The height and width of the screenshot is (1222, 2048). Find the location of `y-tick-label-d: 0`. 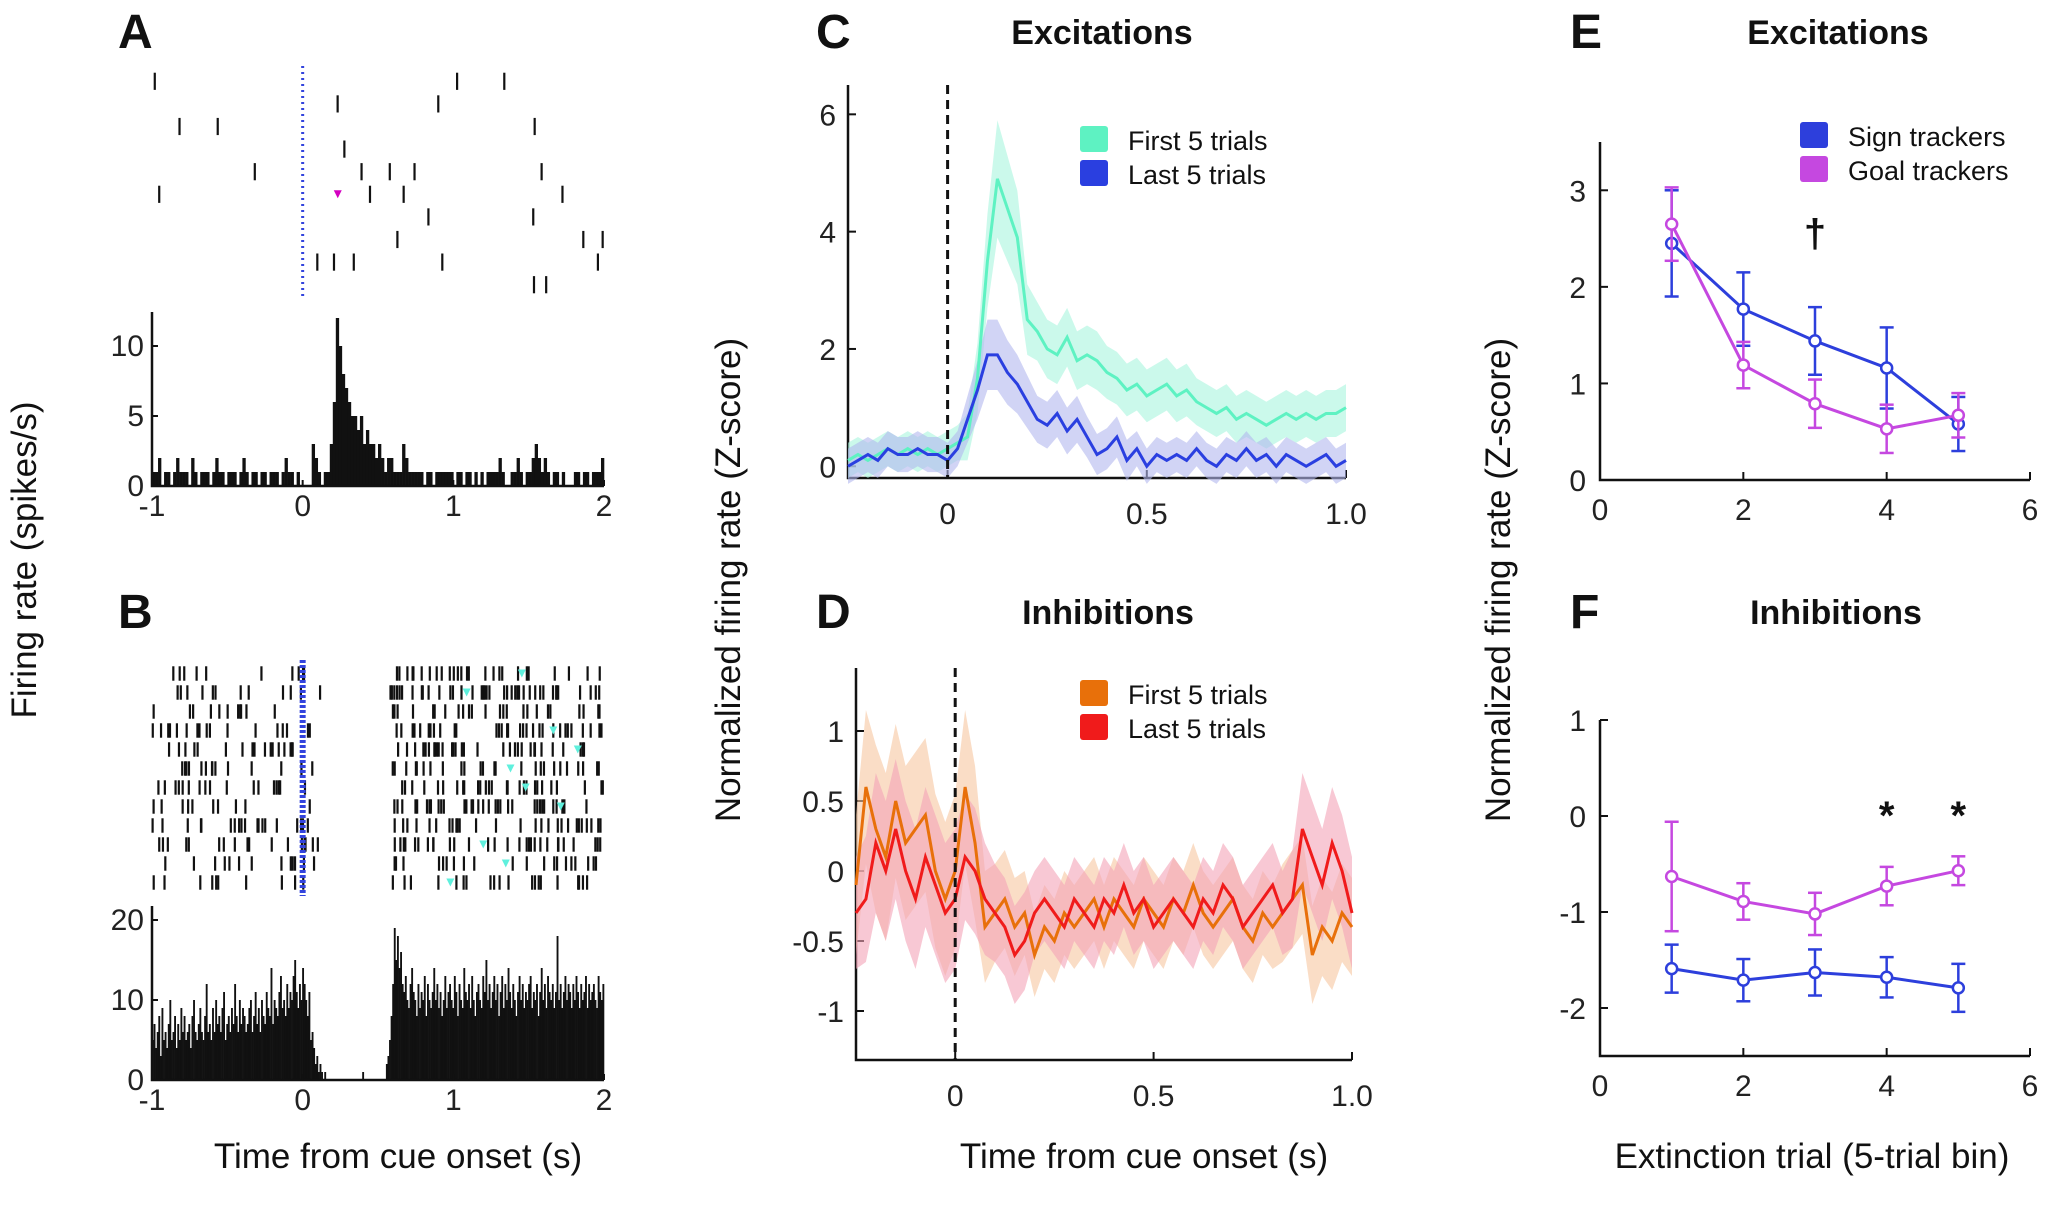

y-tick-label-d: 0 is located at coordinates (835, 872).